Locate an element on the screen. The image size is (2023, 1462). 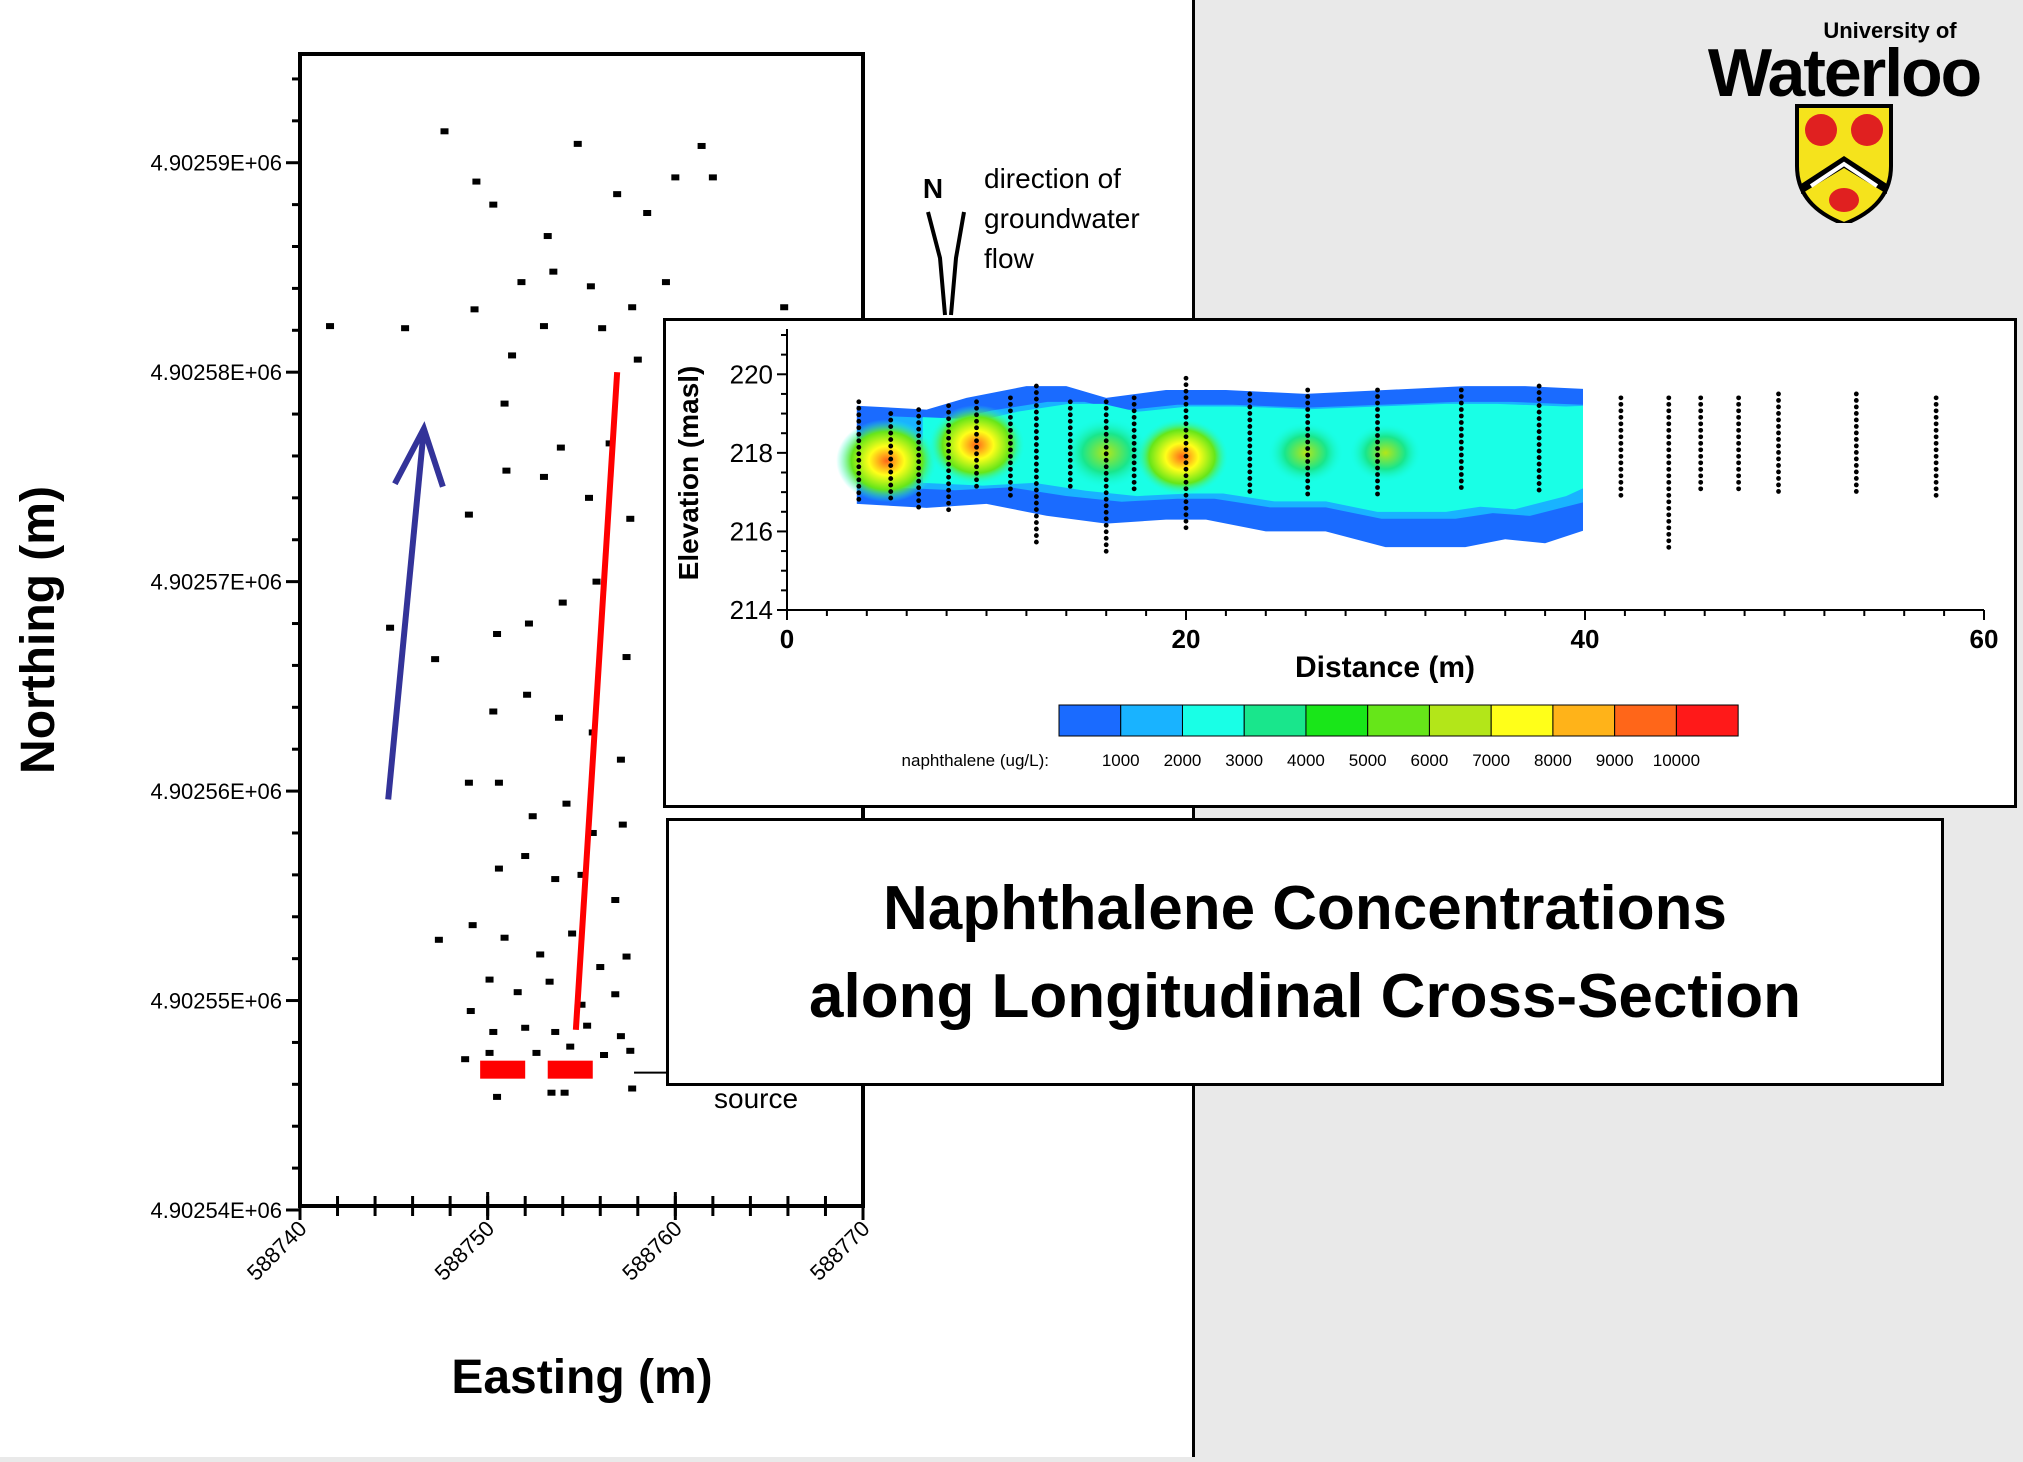
y-tick-label: 4.90257E+06 is located at coordinates (216, 582).